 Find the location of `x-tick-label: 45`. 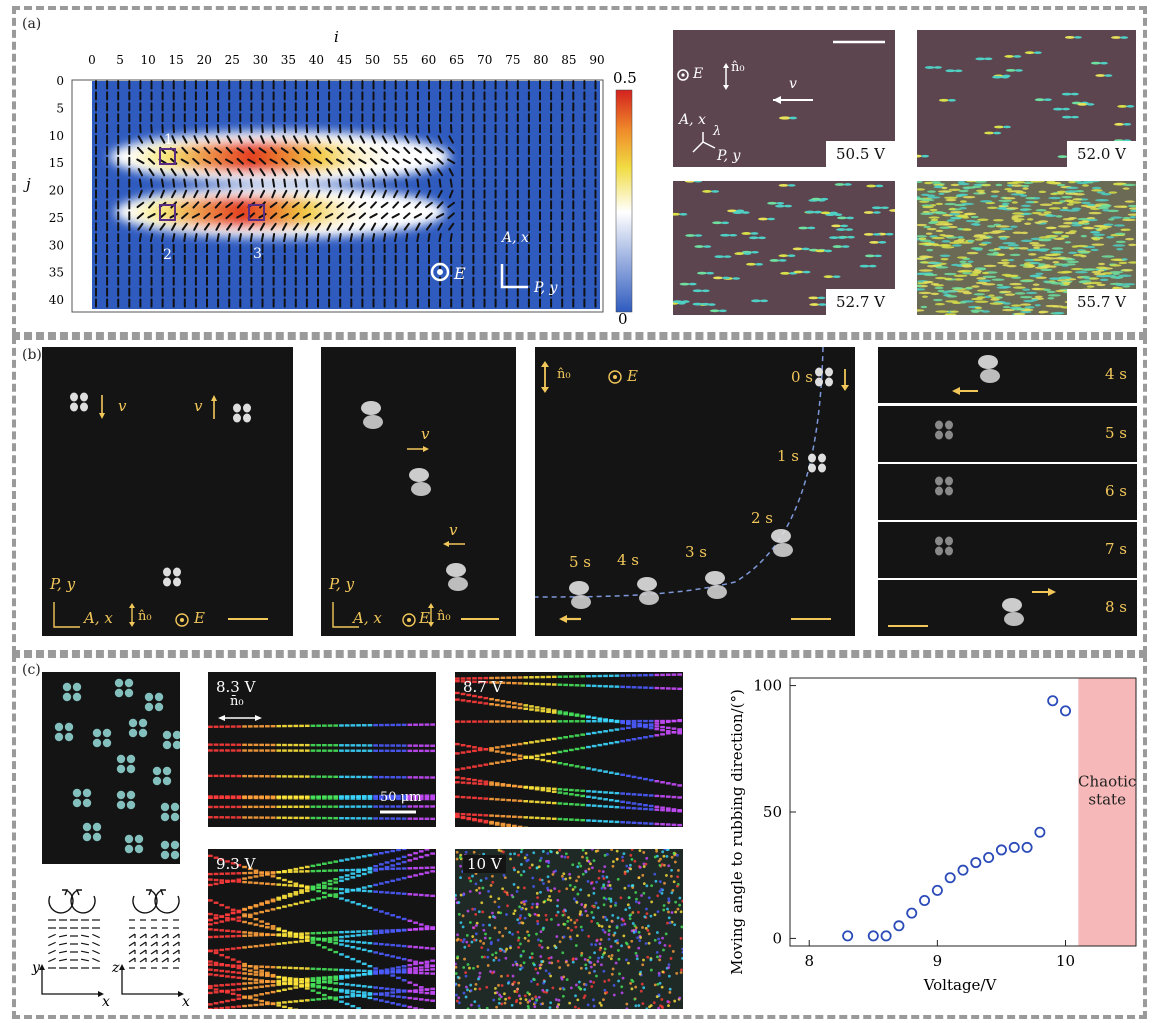

x-tick-label: 45 is located at coordinates (344, 60).